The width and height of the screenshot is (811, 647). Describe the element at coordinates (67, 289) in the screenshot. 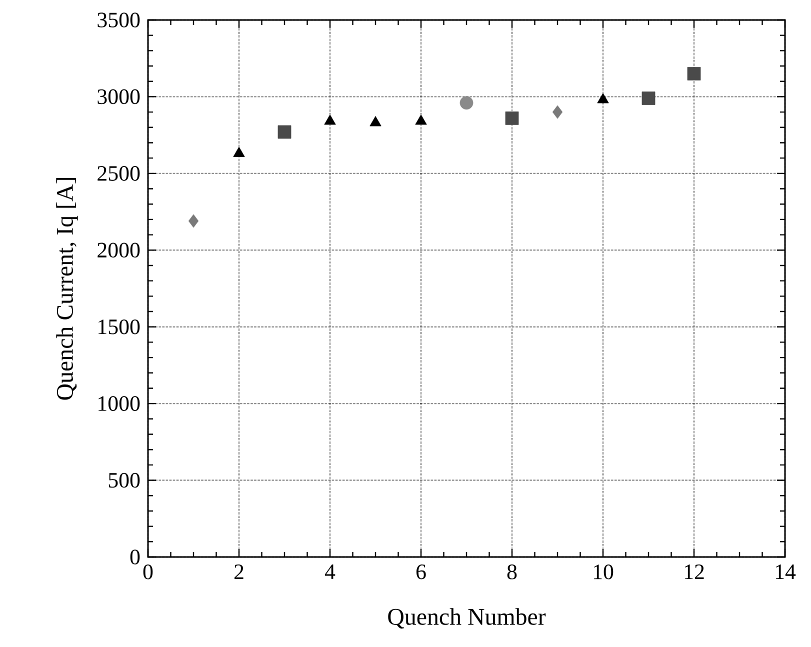

I see `y-axis-title: Quench Current, Iq [A]` at that location.